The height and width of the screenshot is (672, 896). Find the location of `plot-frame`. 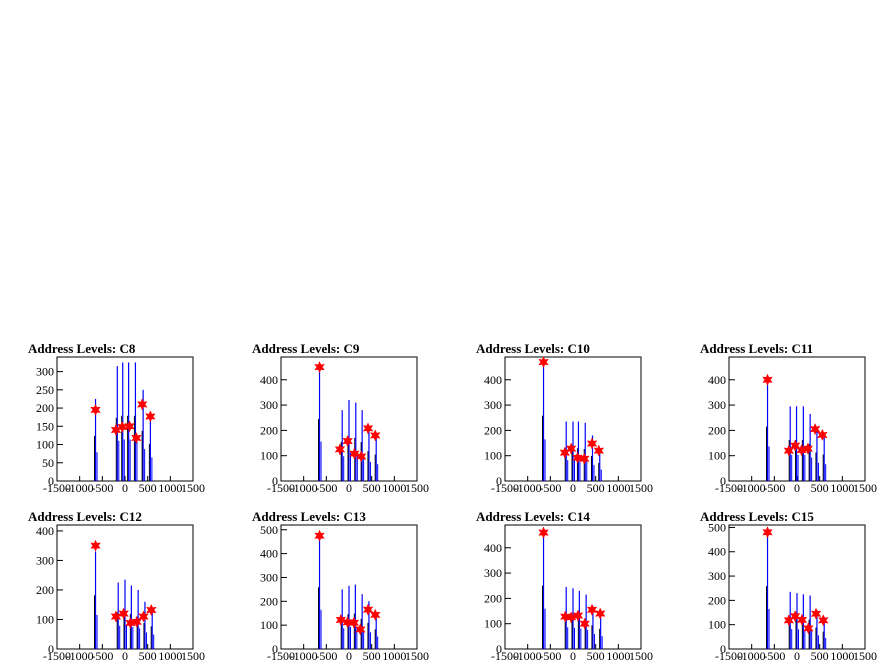

plot-frame is located at coordinates (125, 419).